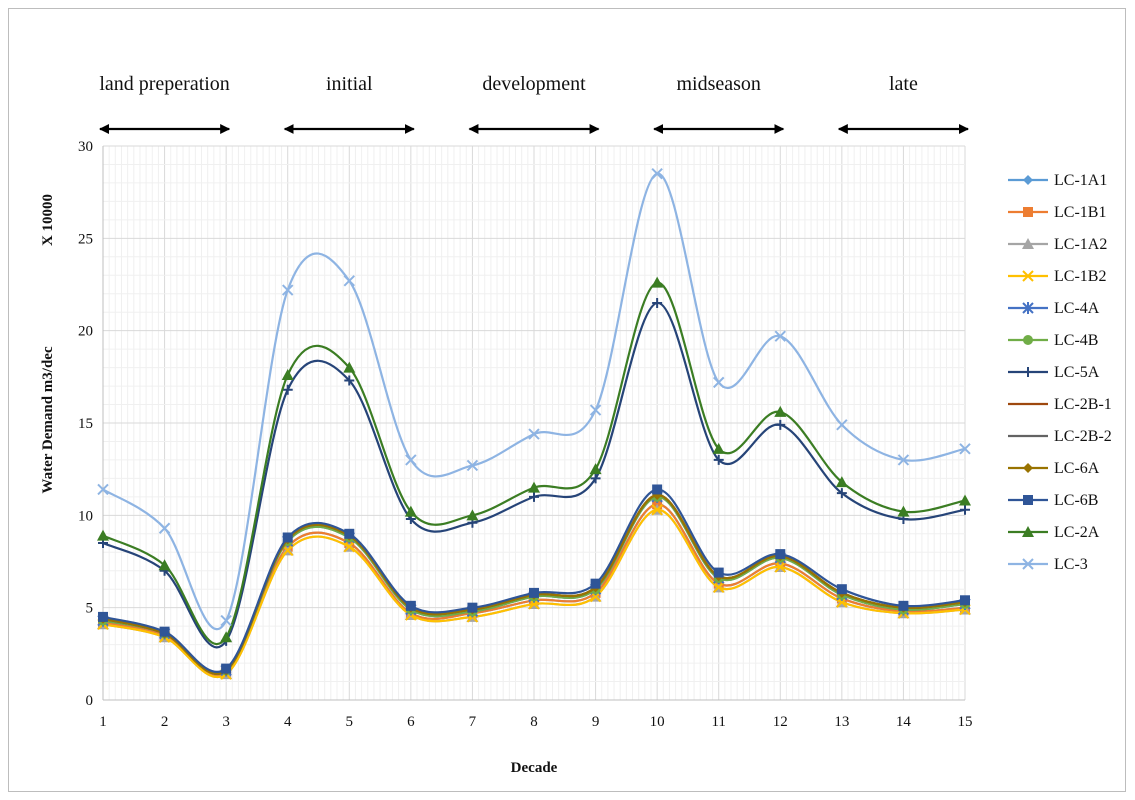 This screenshot has width=1135, height=800. What do you see at coordinates (903, 84) in the screenshot?
I see `stage-label: late` at bounding box center [903, 84].